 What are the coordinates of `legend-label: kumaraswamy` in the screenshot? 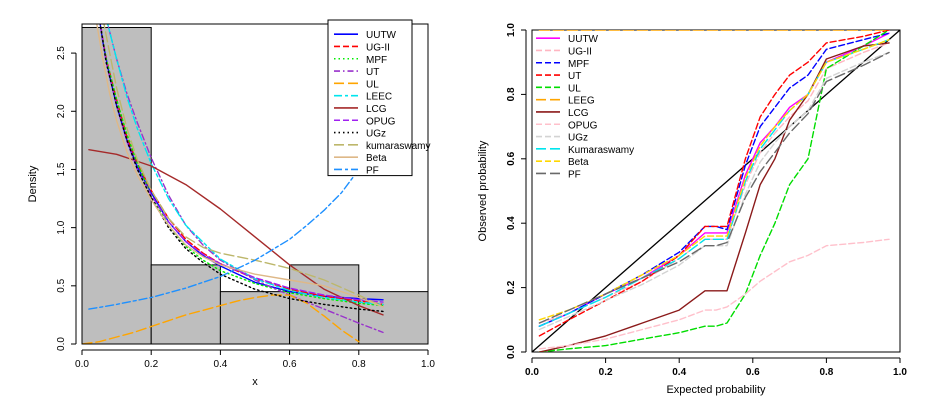 It's located at (398, 146).